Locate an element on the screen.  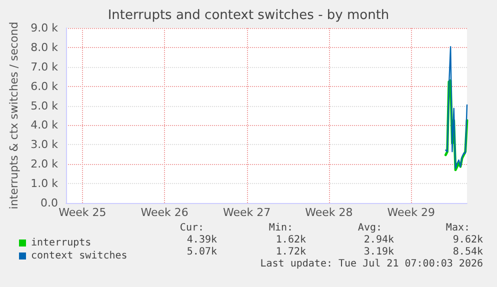
y-tick-label: 0.0 is located at coordinates (49, 203).